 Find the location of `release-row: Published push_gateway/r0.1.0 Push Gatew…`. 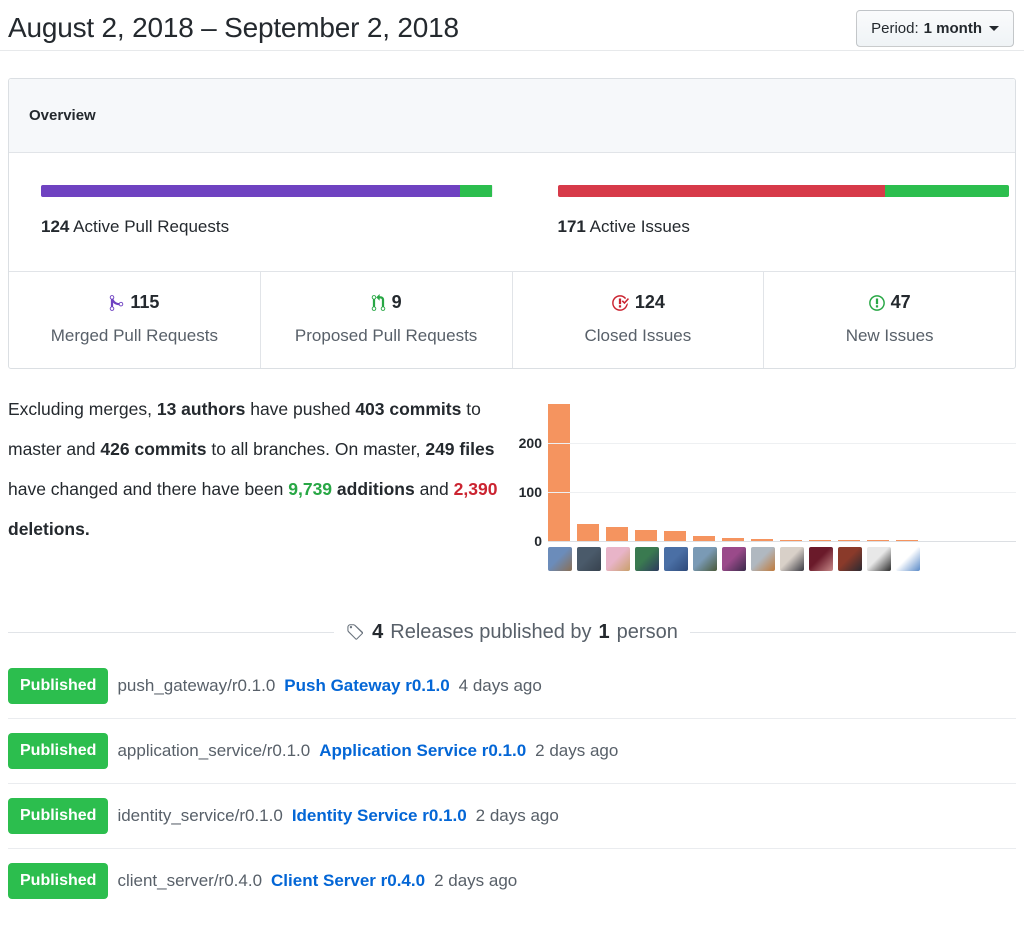

release-row: Published push_gateway/r0.1.0 Push Gatew… is located at coordinates (512, 686).